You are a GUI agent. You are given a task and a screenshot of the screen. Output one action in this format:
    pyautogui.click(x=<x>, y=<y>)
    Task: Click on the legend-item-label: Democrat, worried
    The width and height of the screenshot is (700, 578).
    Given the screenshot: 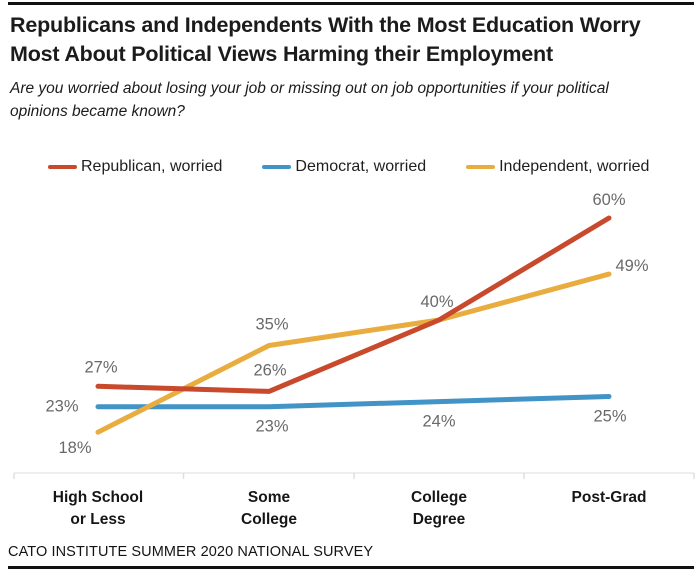 What is the action you would take?
    pyautogui.click(x=361, y=166)
    